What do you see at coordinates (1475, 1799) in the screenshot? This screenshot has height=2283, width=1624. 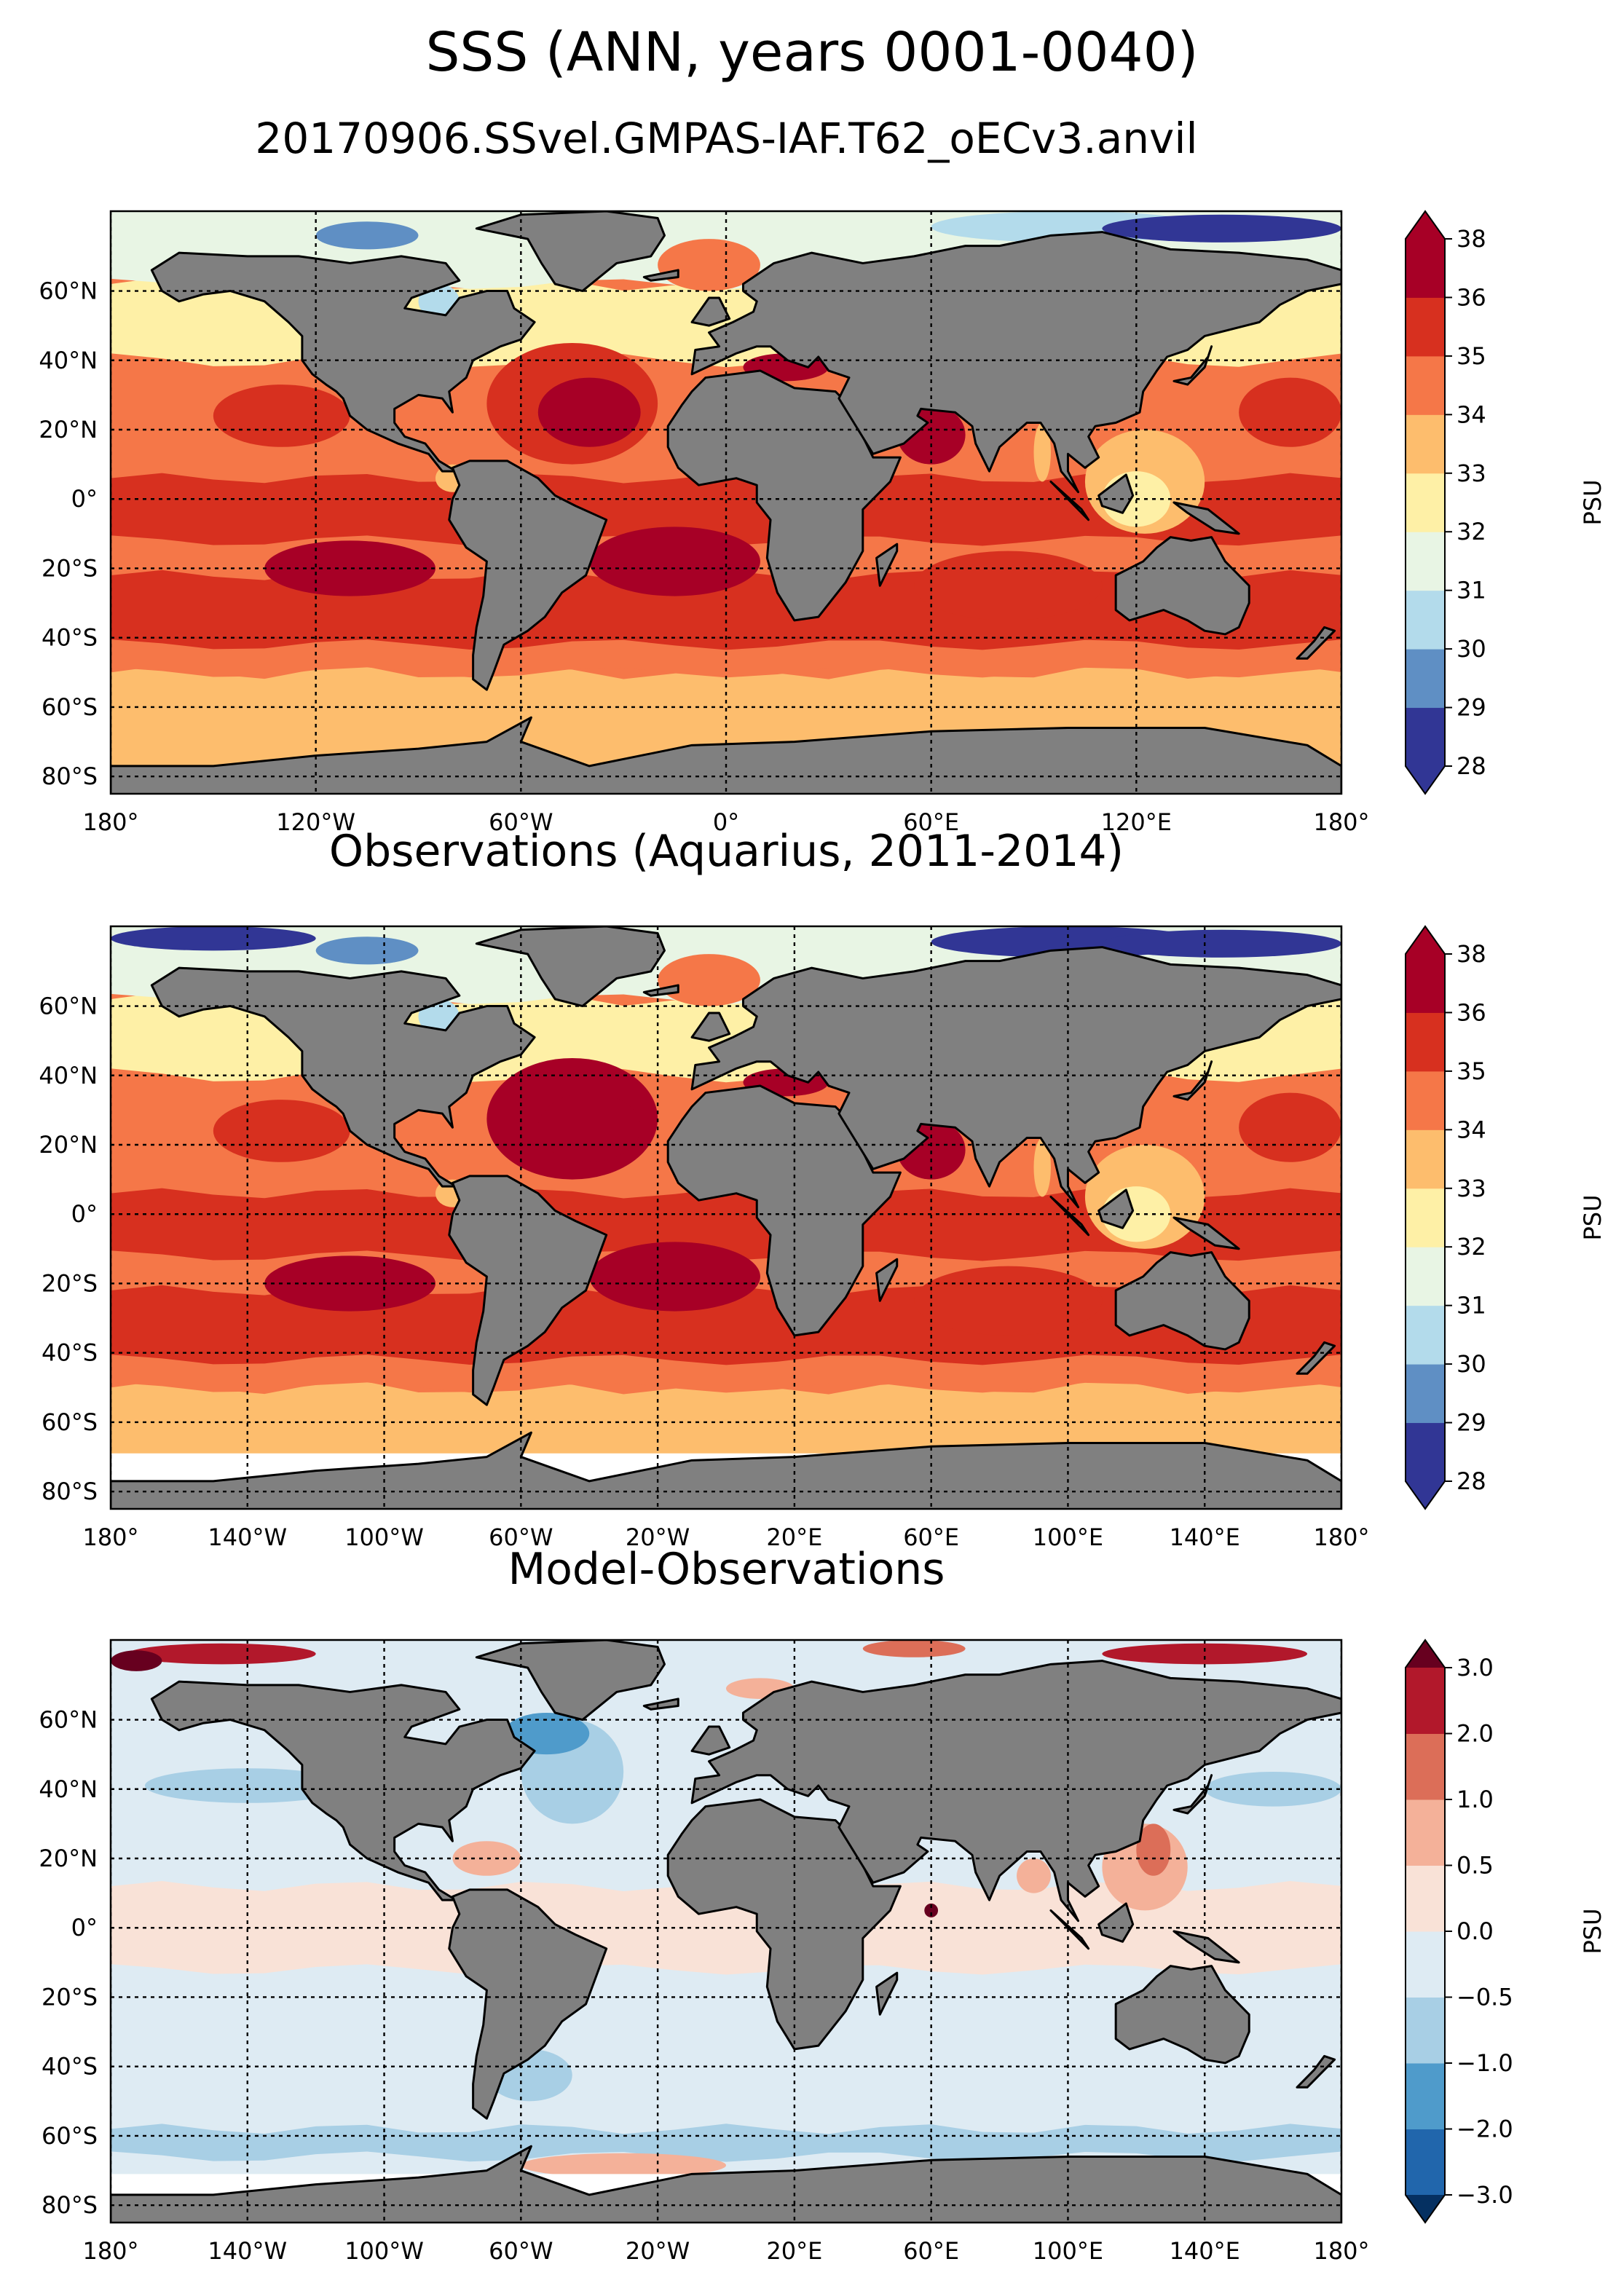 I see `colorbar-tick-label: 1.0` at bounding box center [1475, 1799].